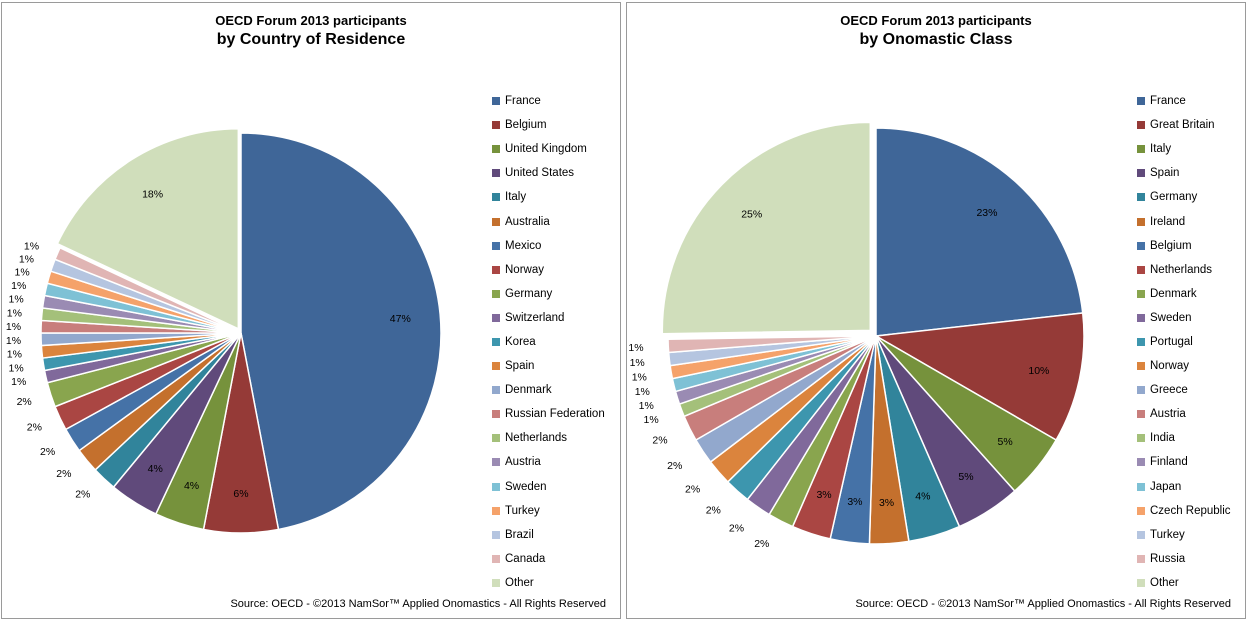 This screenshot has width=1248, height=623. Describe the element at coordinates (1167, 534) in the screenshot. I see `legend-label: Turkey` at that location.